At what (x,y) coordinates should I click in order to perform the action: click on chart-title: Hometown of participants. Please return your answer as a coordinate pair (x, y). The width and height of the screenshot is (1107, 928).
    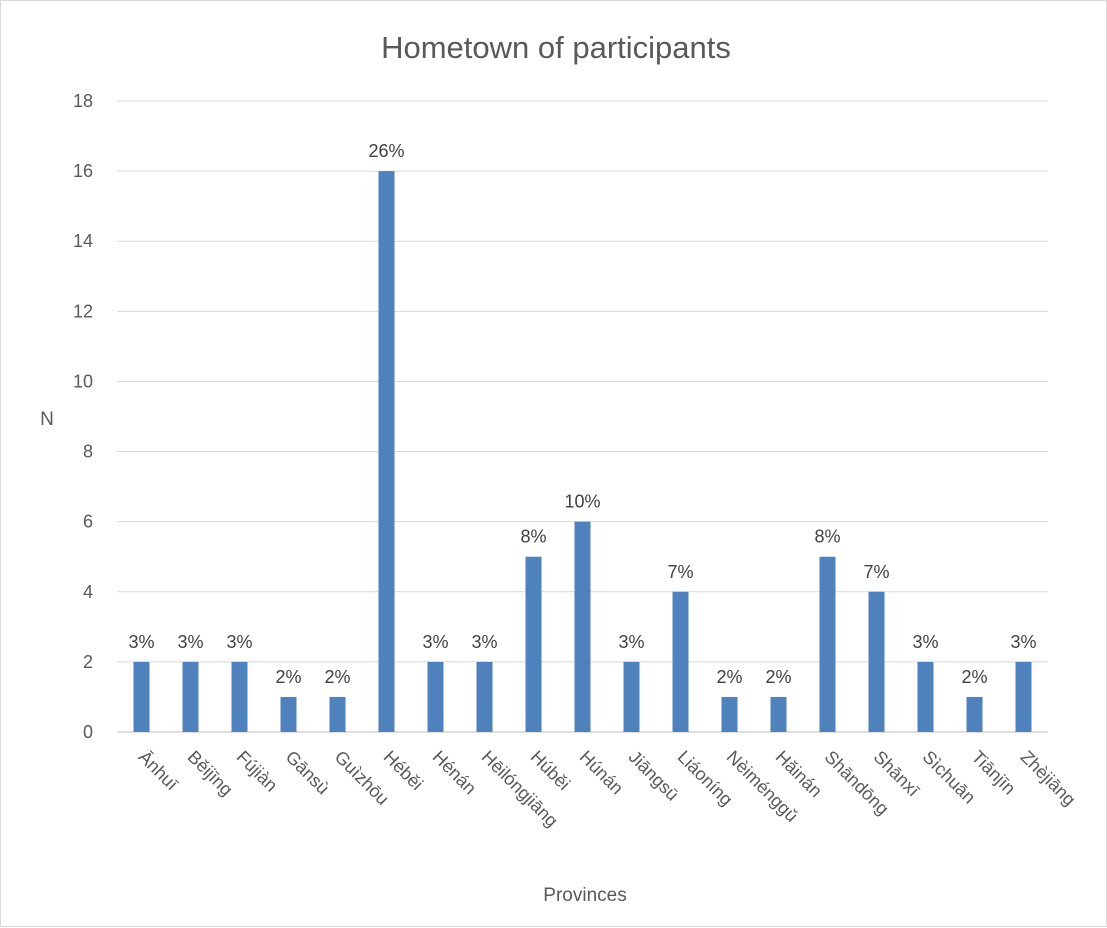
    Looking at the image, I should click on (556, 47).